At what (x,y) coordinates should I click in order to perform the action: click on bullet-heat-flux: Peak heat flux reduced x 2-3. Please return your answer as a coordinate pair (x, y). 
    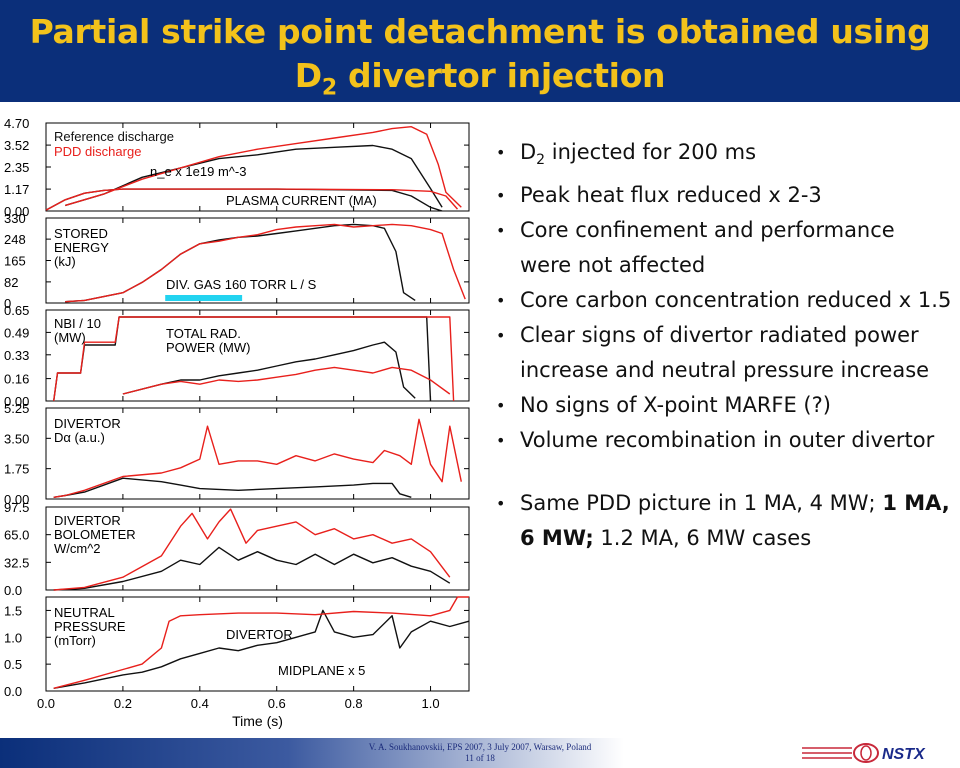
    Looking at the image, I should click on (722, 195).